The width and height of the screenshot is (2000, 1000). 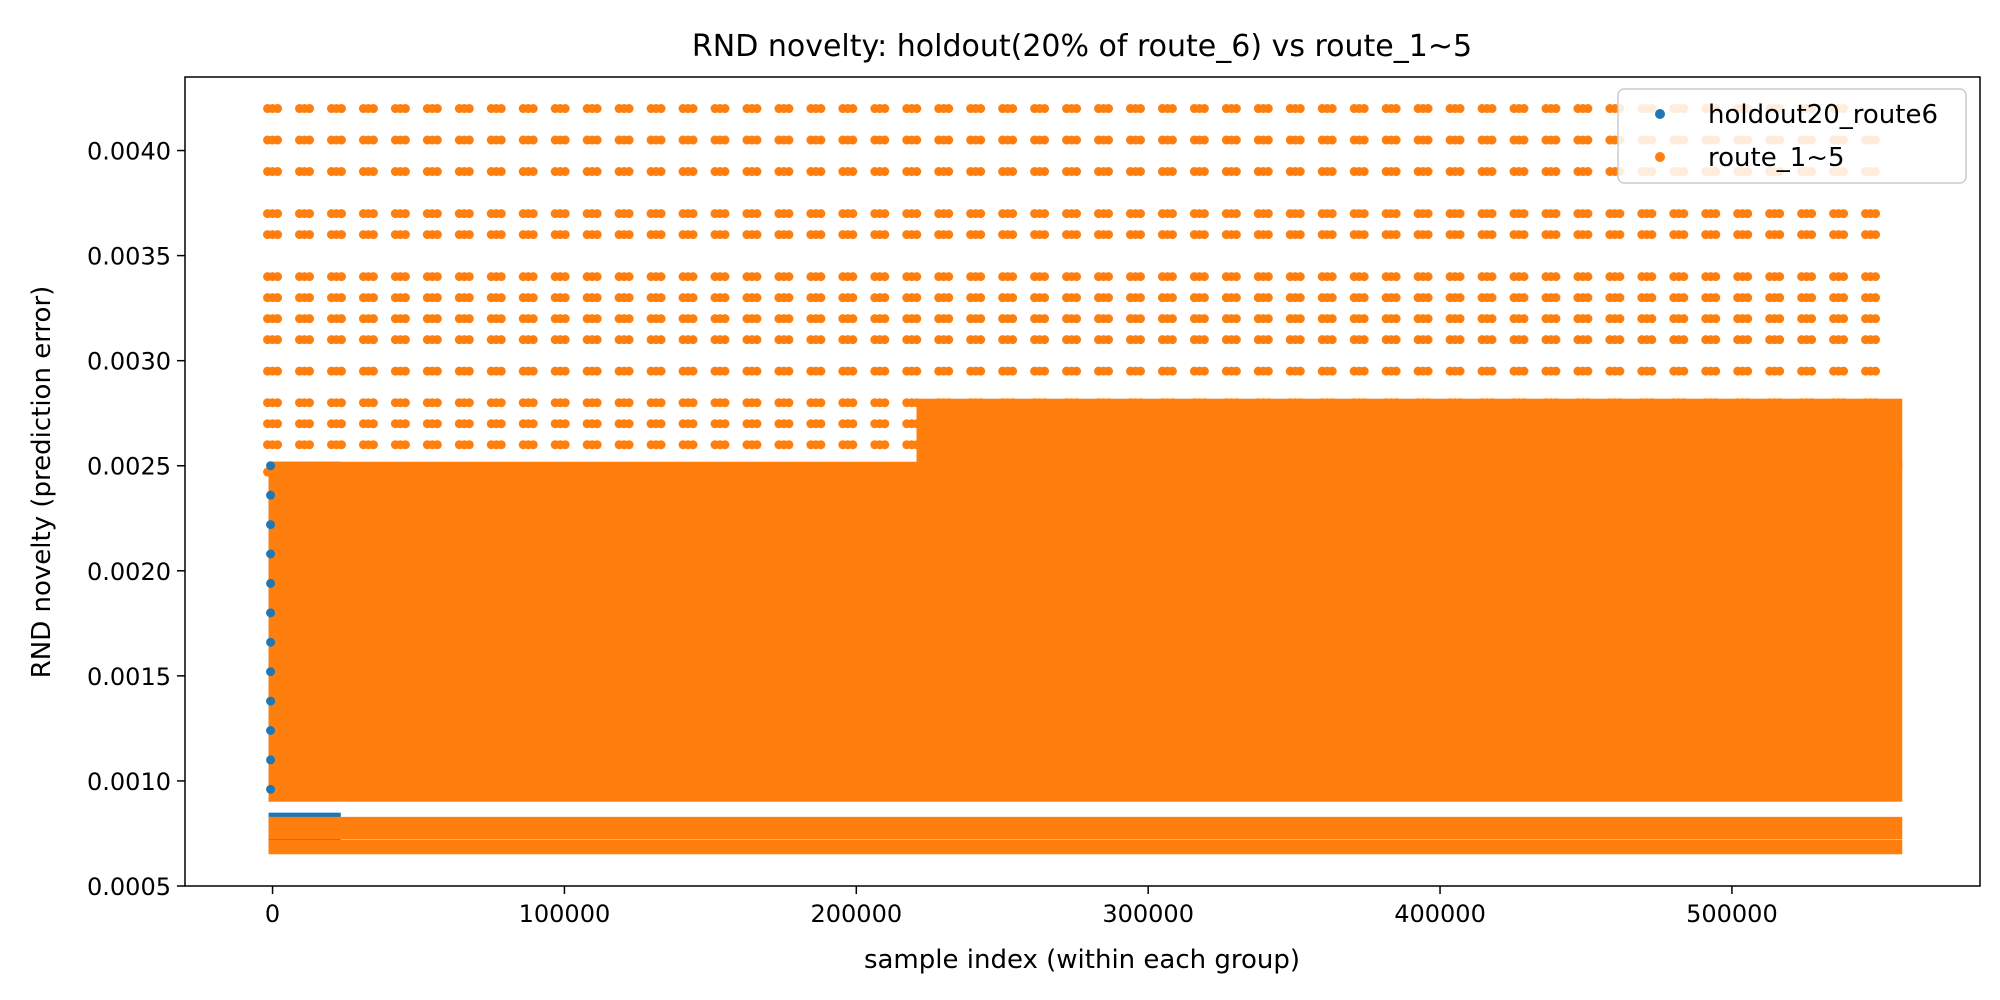 What do you see at coordinates (1792, 136) in the screenshot?
I see `legend: holdout20_route6 route_1~5` at bounding box center [1792, 136].